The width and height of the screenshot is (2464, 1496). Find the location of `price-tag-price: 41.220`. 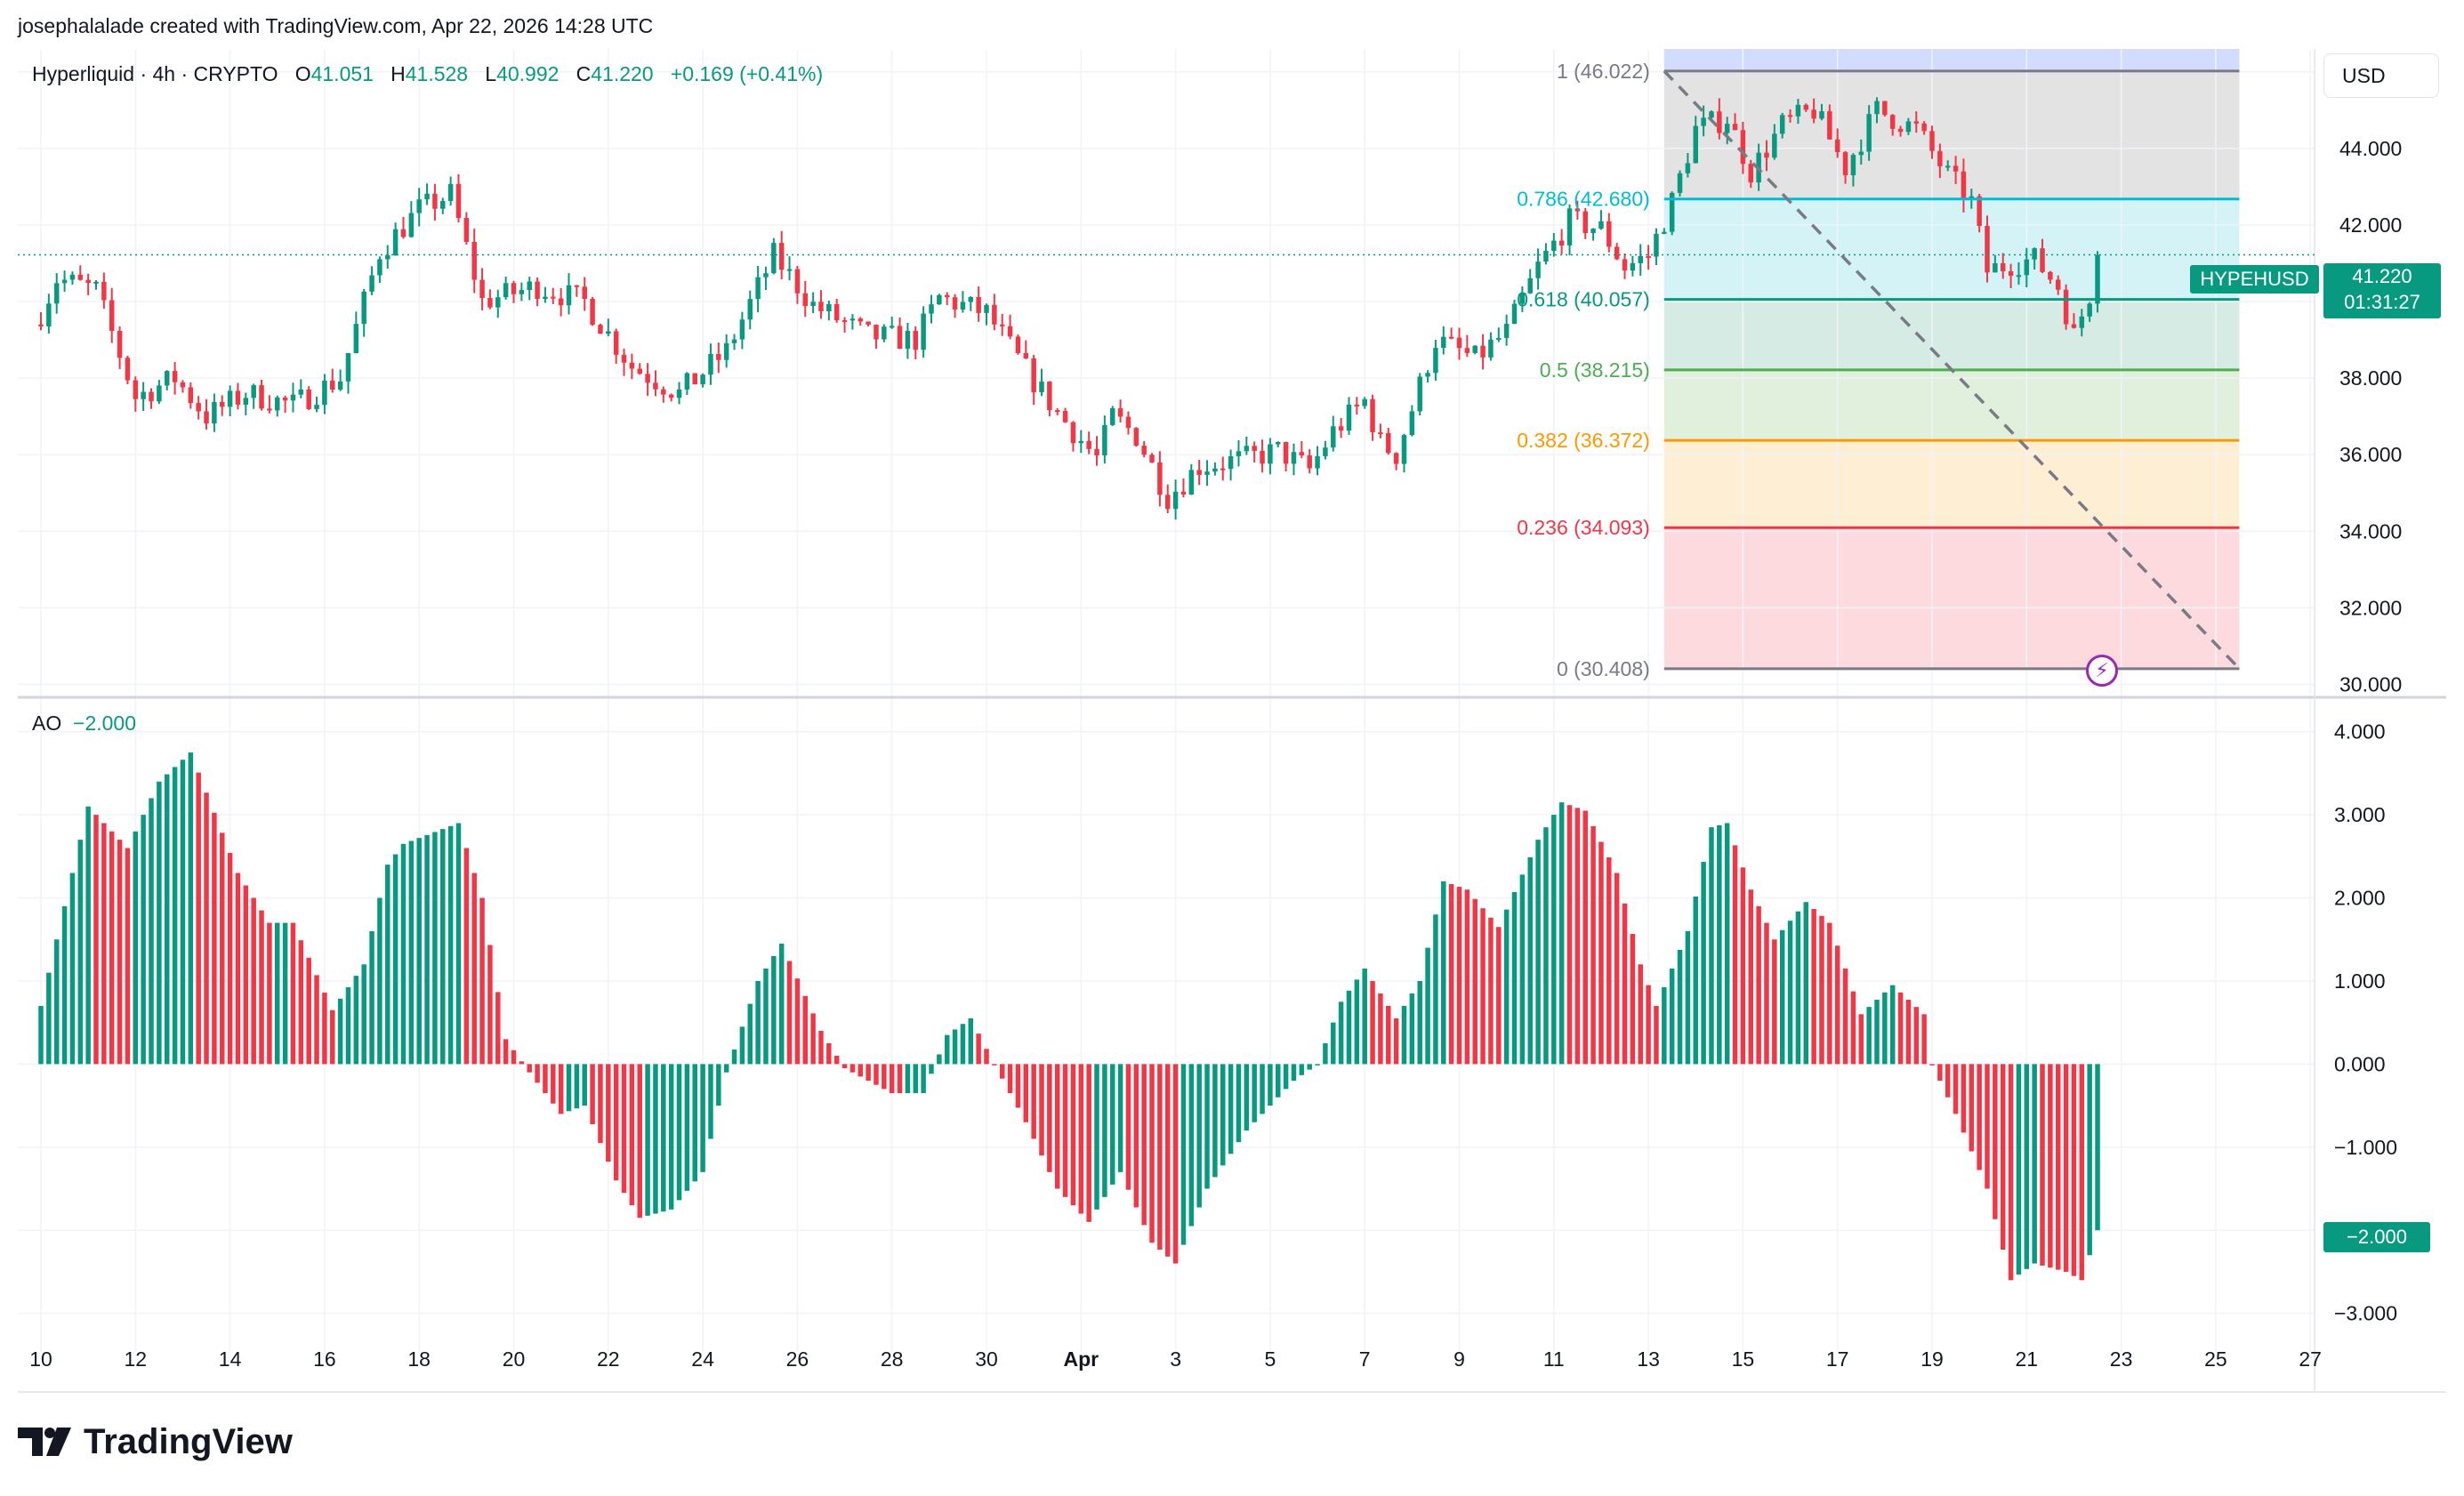

price-tag-price: 41.220 is located at coordinates (2382, 276).